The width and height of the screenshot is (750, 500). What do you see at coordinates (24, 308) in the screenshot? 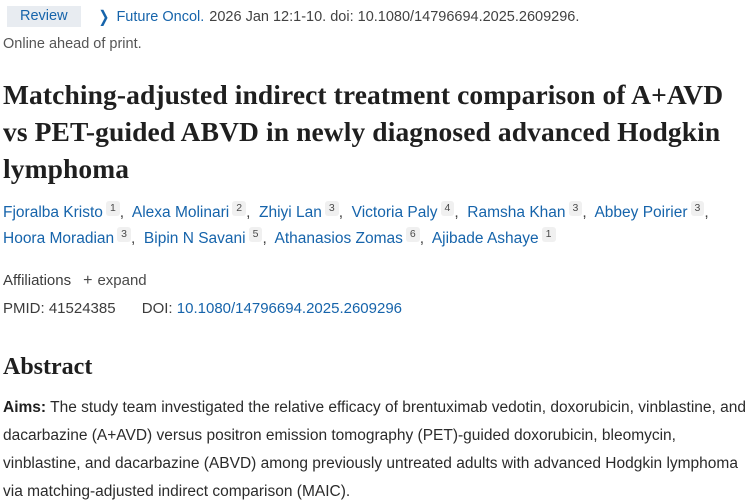
I see `pmid-label: PMID:` at bounding box center [24, 308].